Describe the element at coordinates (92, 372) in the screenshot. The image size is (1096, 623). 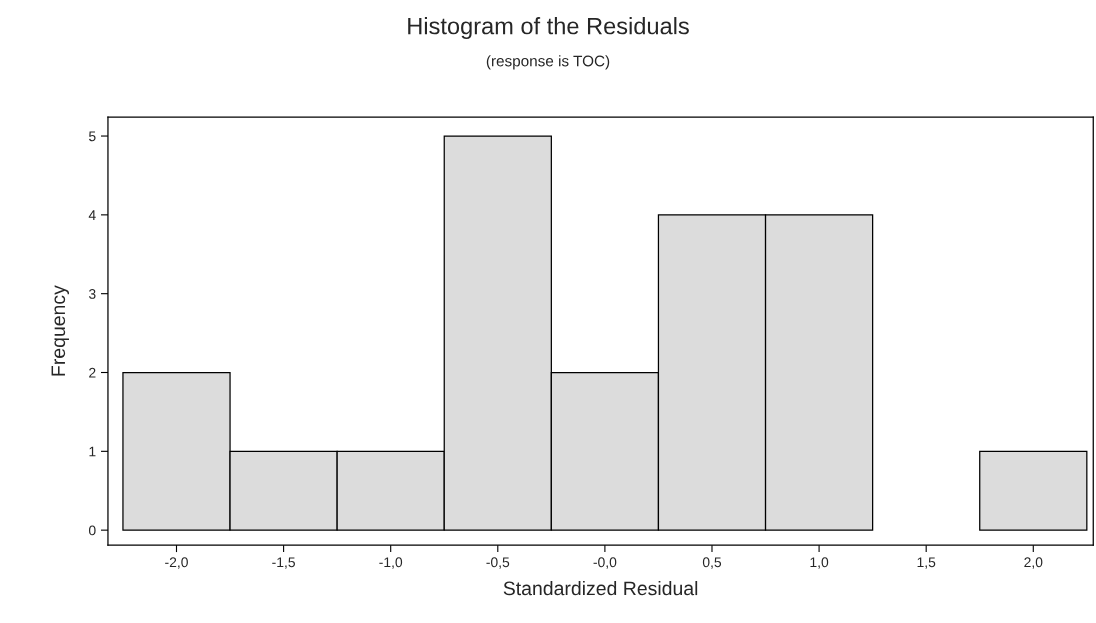
I see `y-tick-label: 2` at that location.